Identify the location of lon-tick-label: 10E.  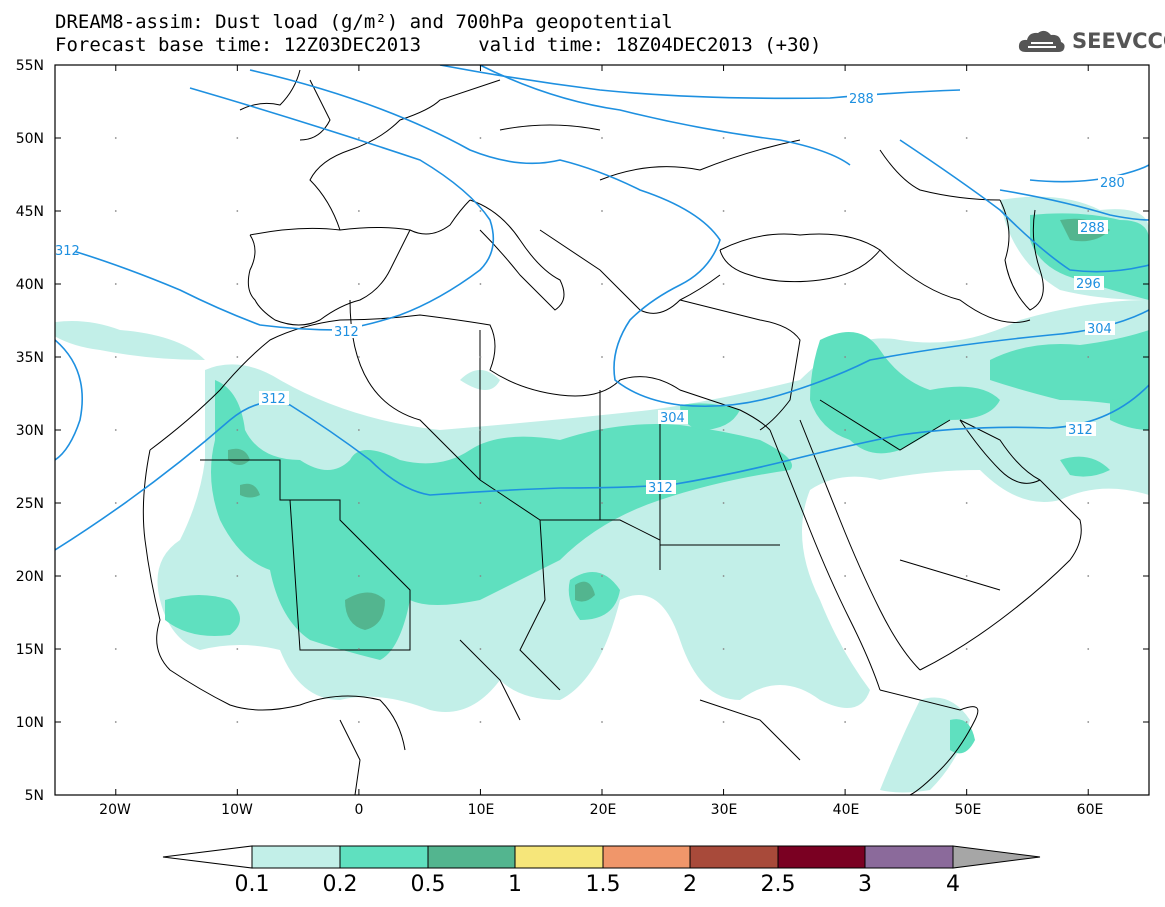
(481, 810).